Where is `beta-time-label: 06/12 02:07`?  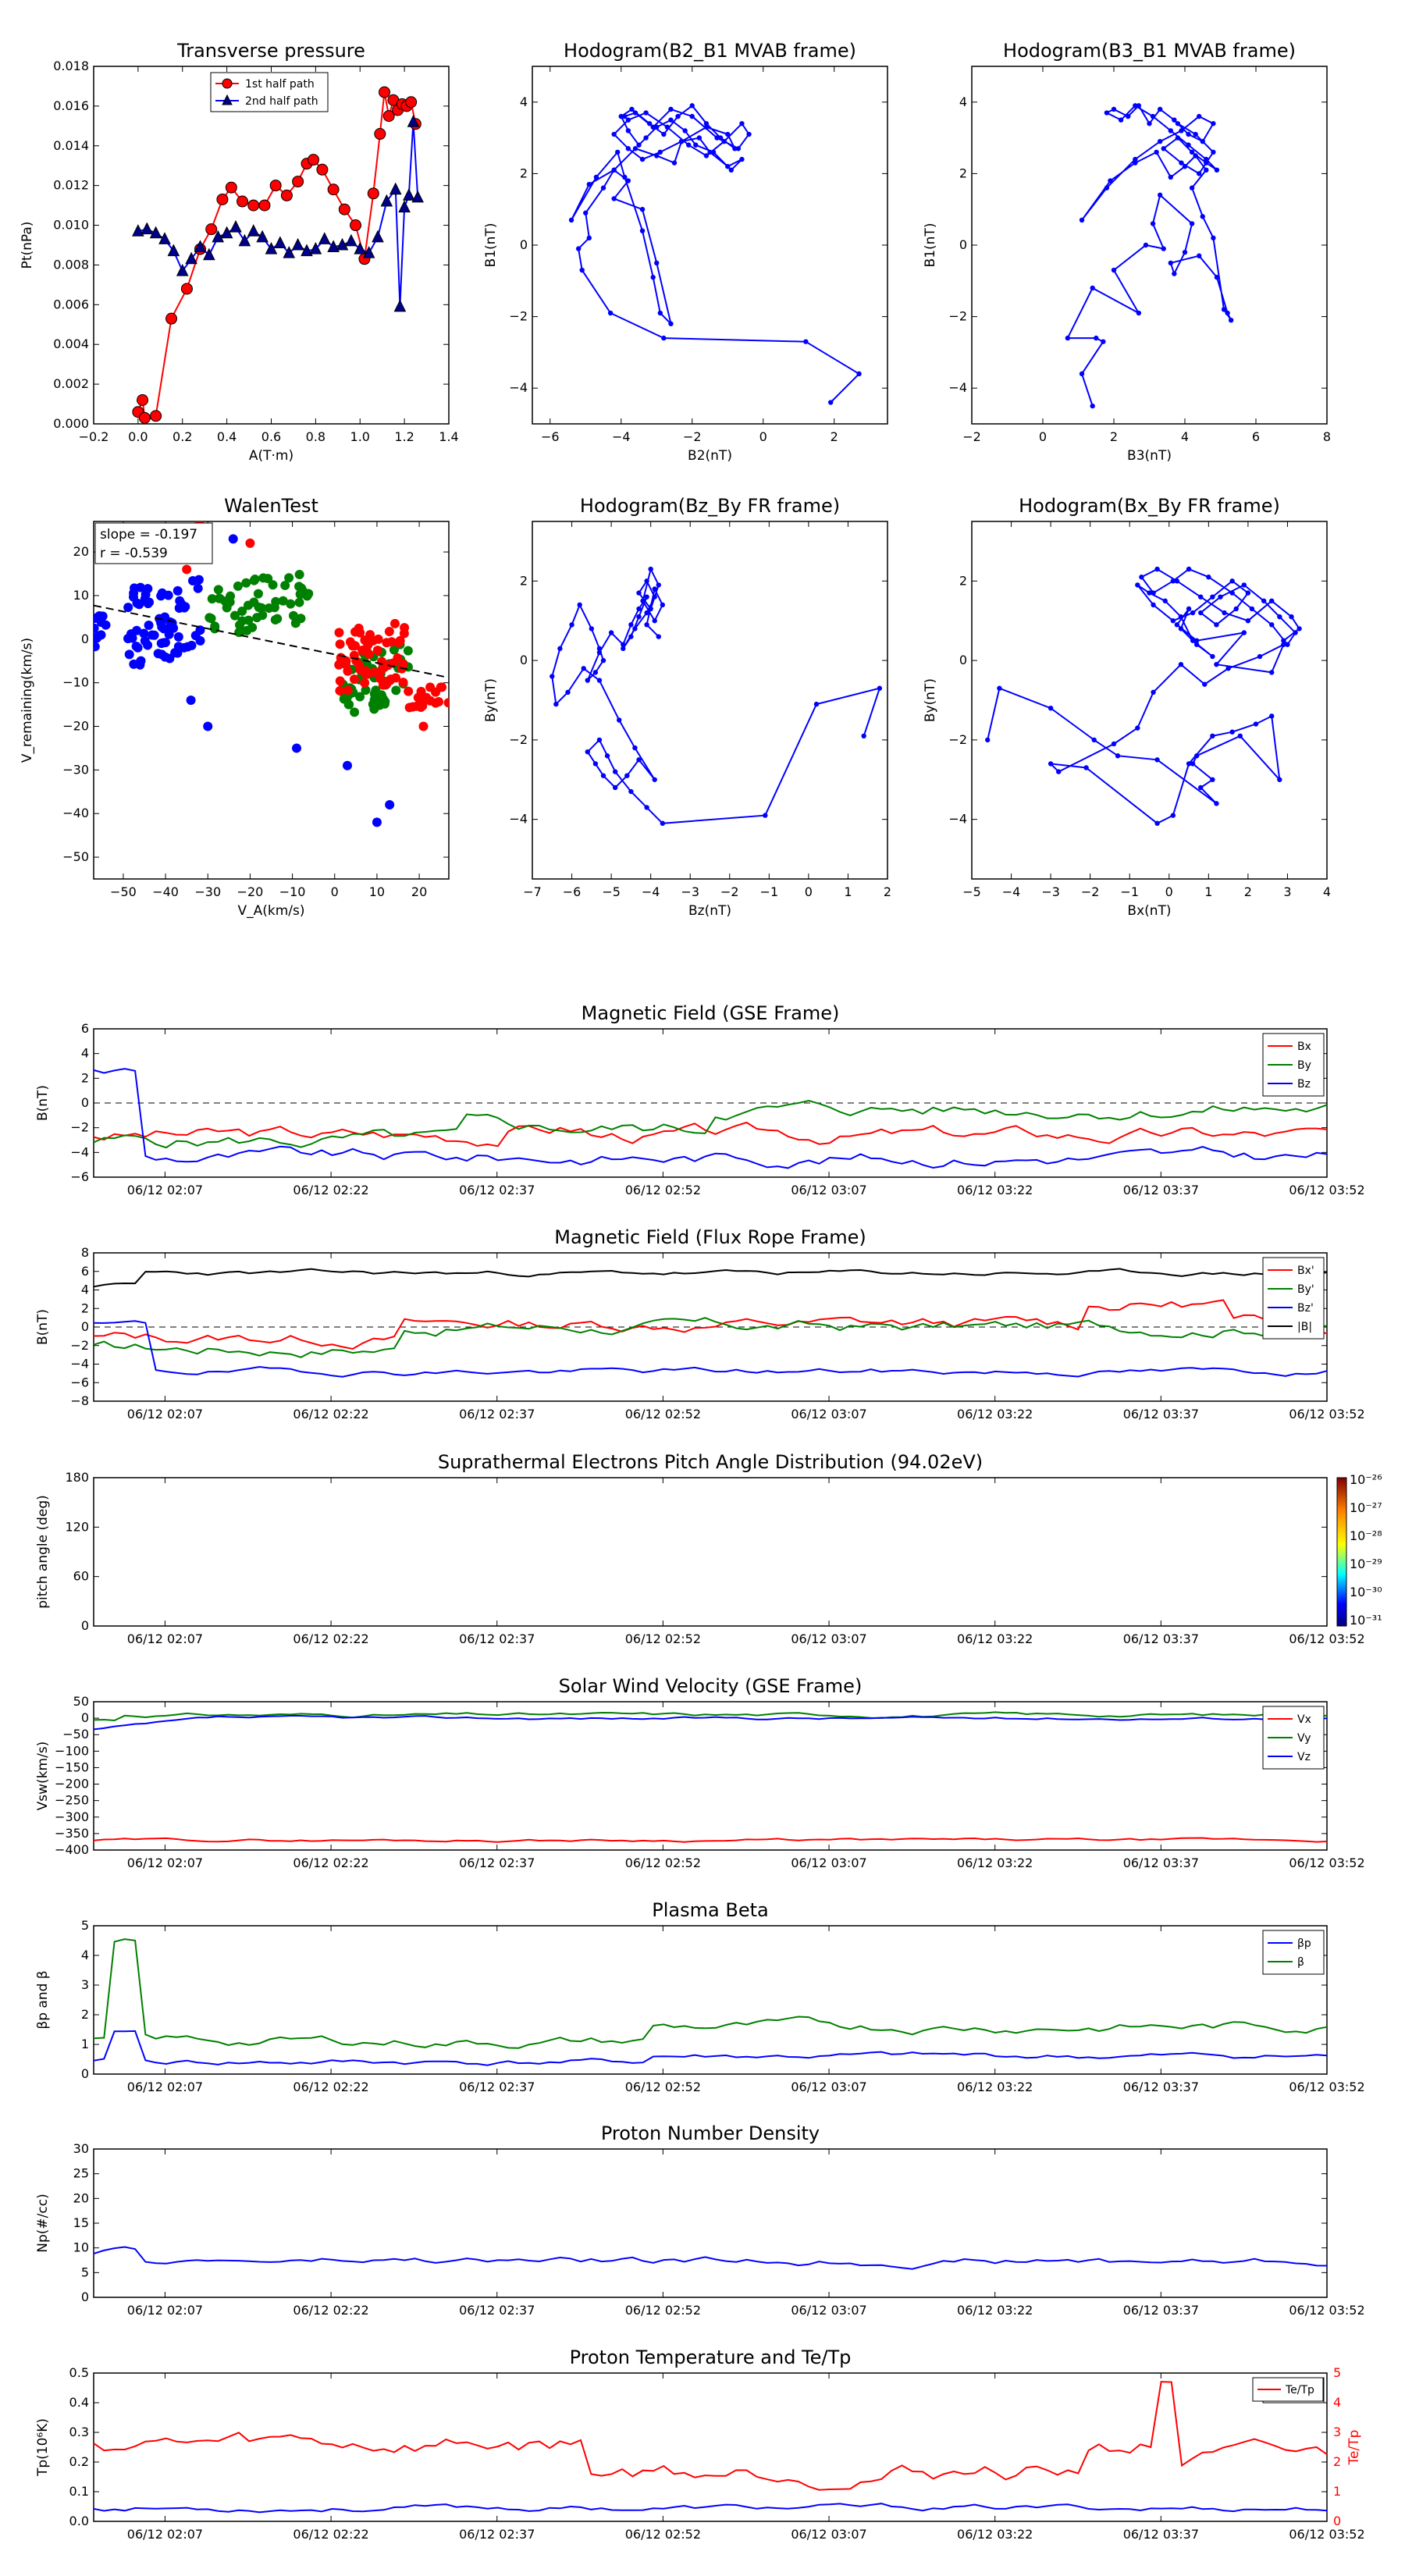
beta-time-label: 06/12 02:07 is located at coordinates (165, 2087).